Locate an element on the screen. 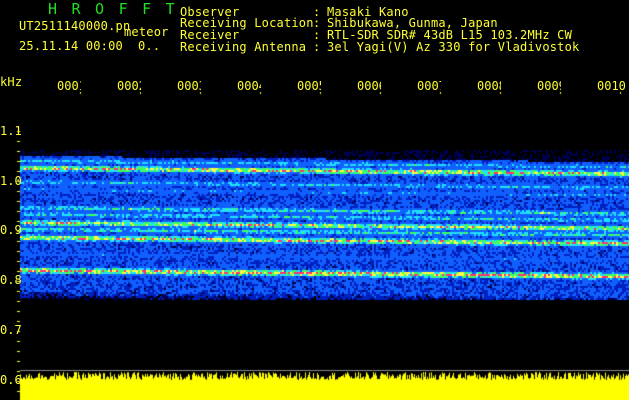 The image size is (629, 400). count-readout: 0.. is located at coordinates (149, 46).